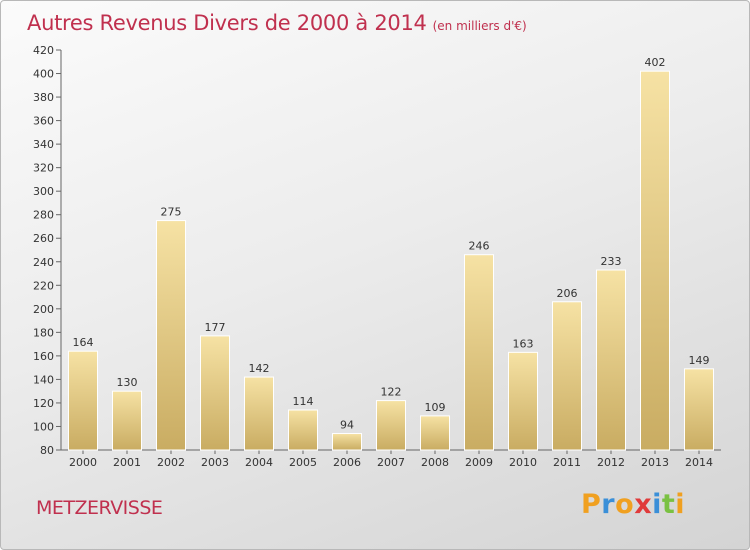 Image resolution: width=750 pixels, height=550 pixels. What do you see at coordinates (567, 293) in the screenshot?
I see `bar-value-label: 206` at bounding box center [567, 293].